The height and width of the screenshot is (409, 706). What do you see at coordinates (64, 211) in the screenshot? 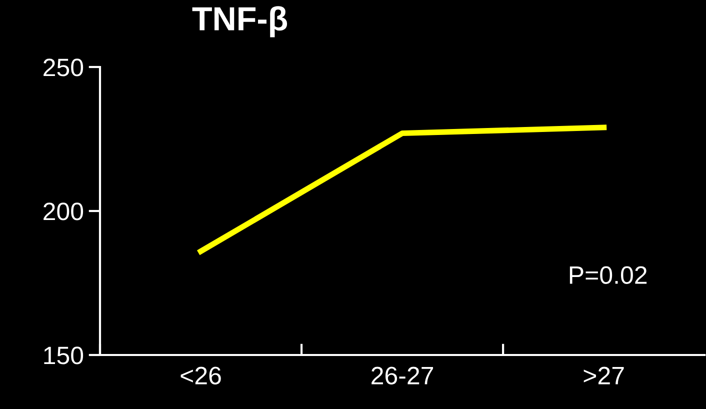
I see `y-tick-label: 200` at bounding box center [64, 211].